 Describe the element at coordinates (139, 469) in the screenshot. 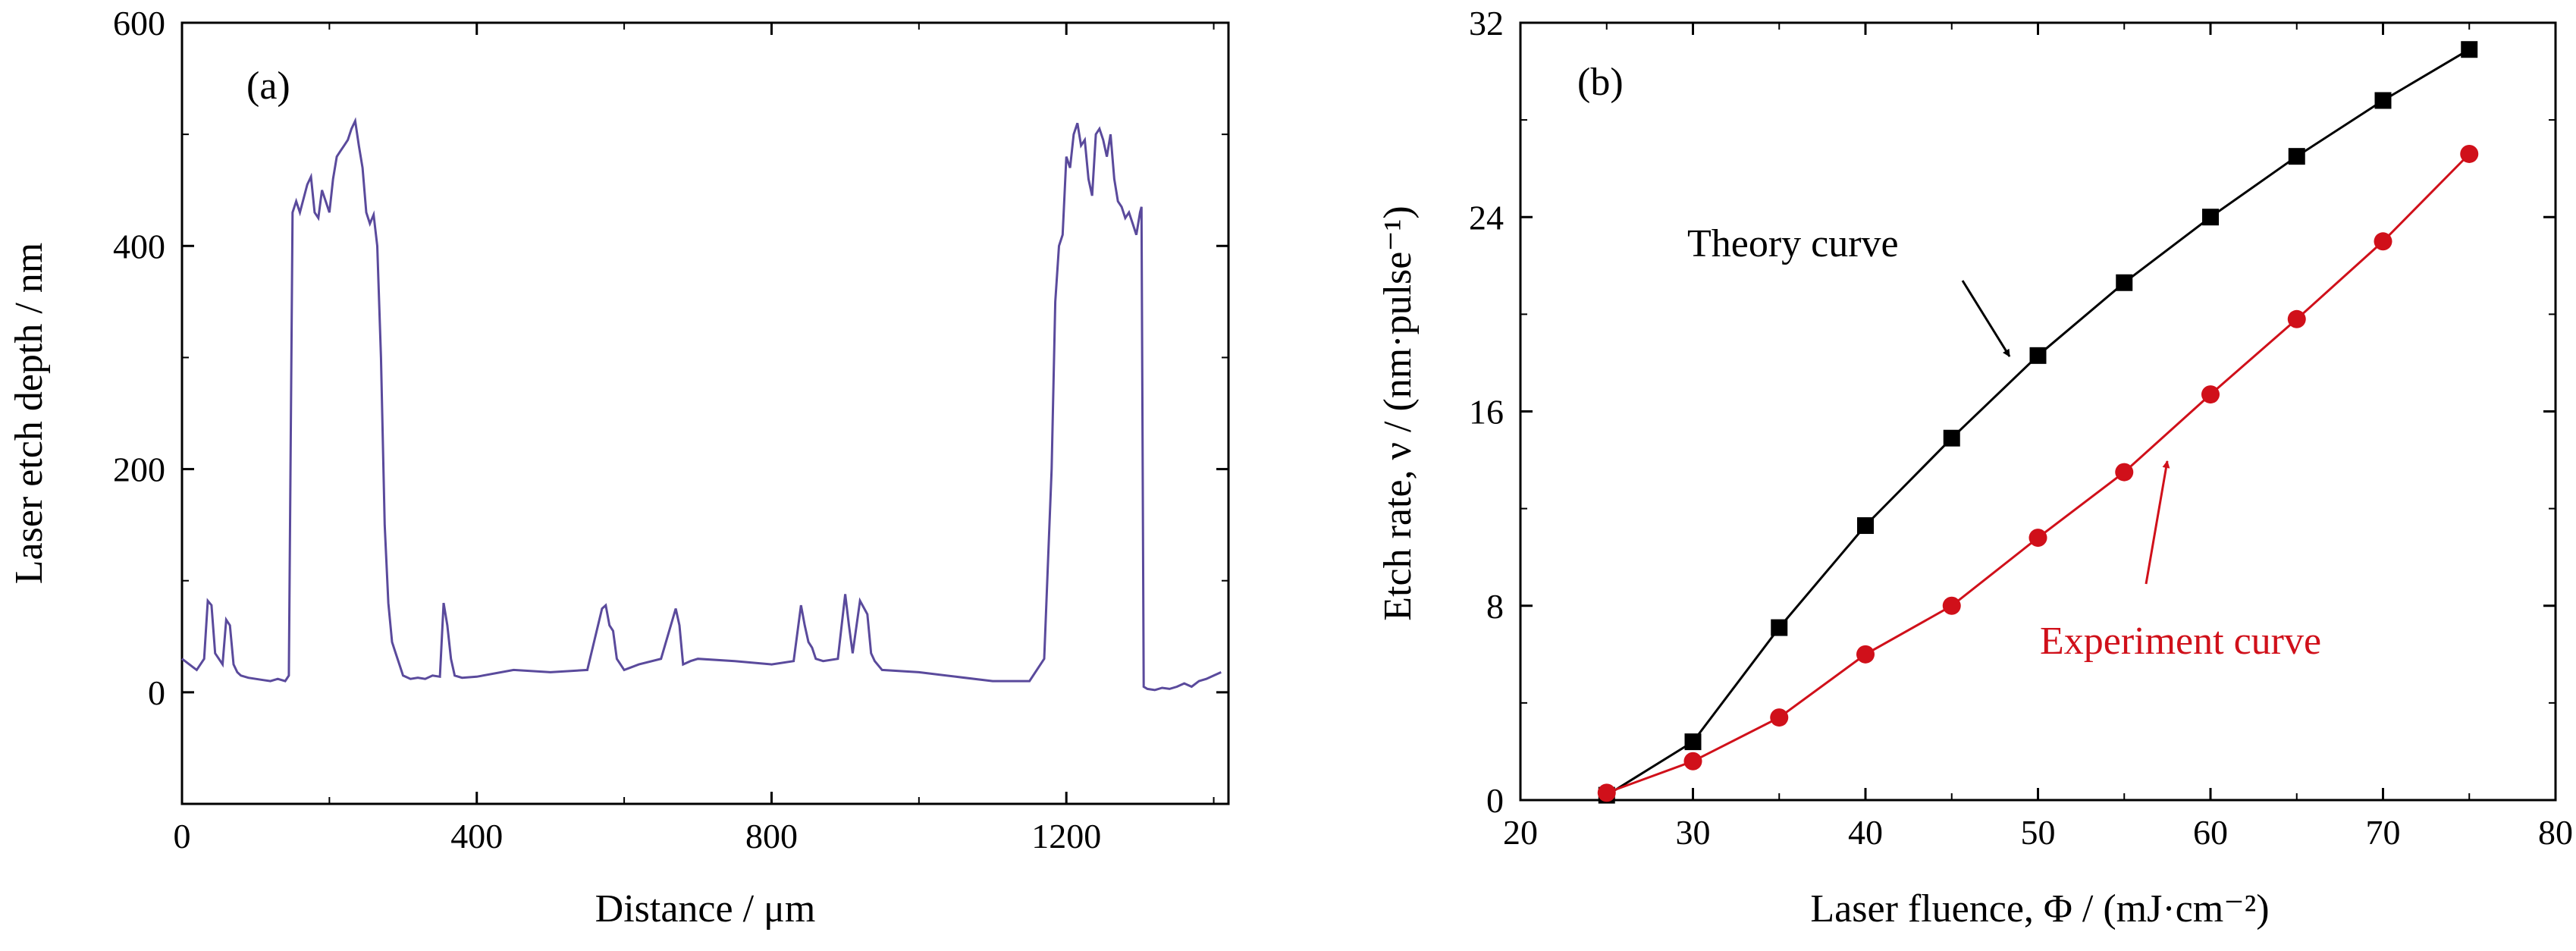

I see `panel-a-y-tick-label: 200` at that location.